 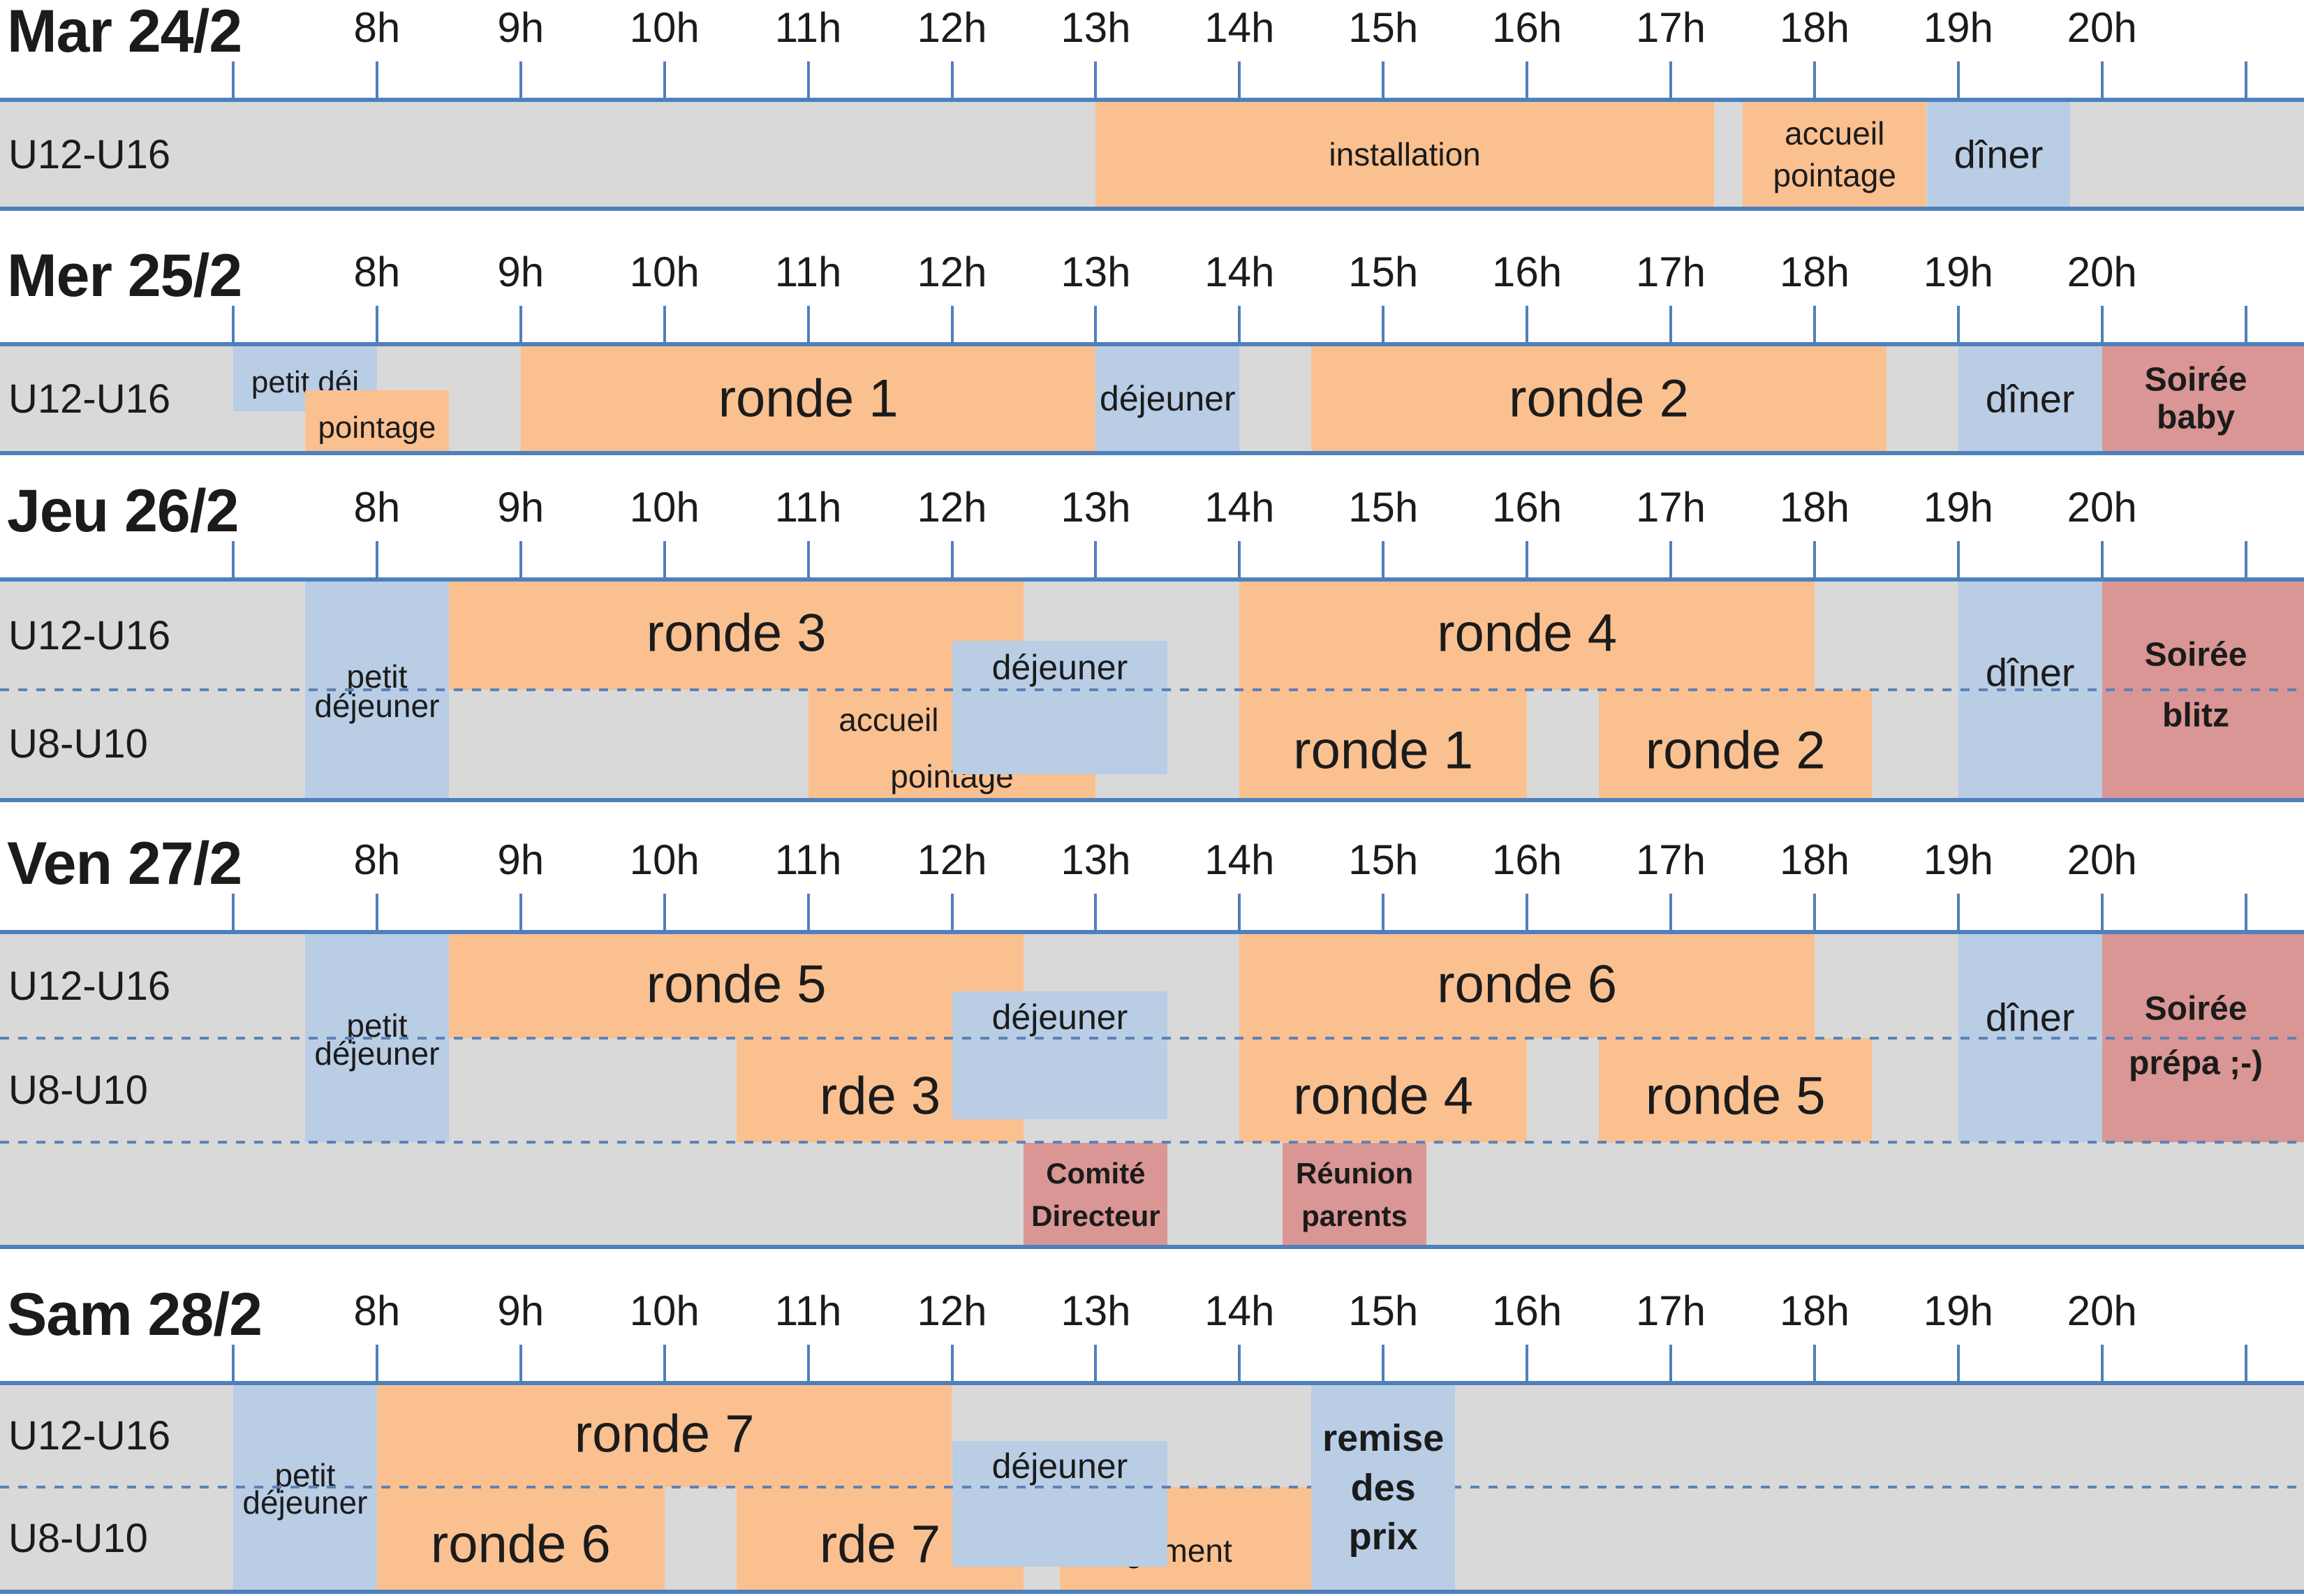 What do you see at coordinates (377, 706) in the screenshot?
I see `event-label: déjeuner` at bounding box center [377, 706].